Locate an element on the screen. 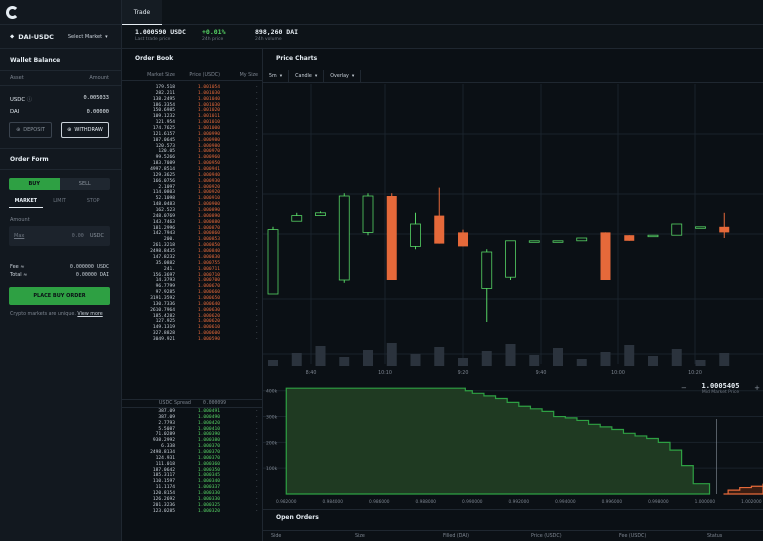 The width and height of the screenshot is (763, 541). order-book-row: 71.0289 1.000390 - is located at coordinates (192, 435).